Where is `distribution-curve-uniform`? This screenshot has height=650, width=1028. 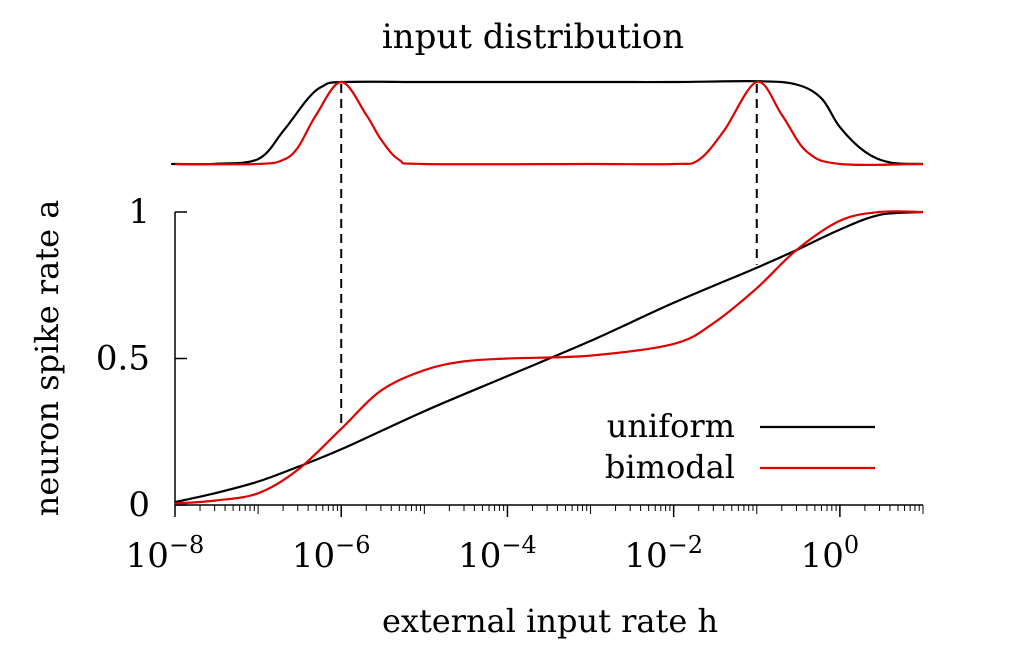
distribution-curve-uniform is located at coordinates (547, 123).